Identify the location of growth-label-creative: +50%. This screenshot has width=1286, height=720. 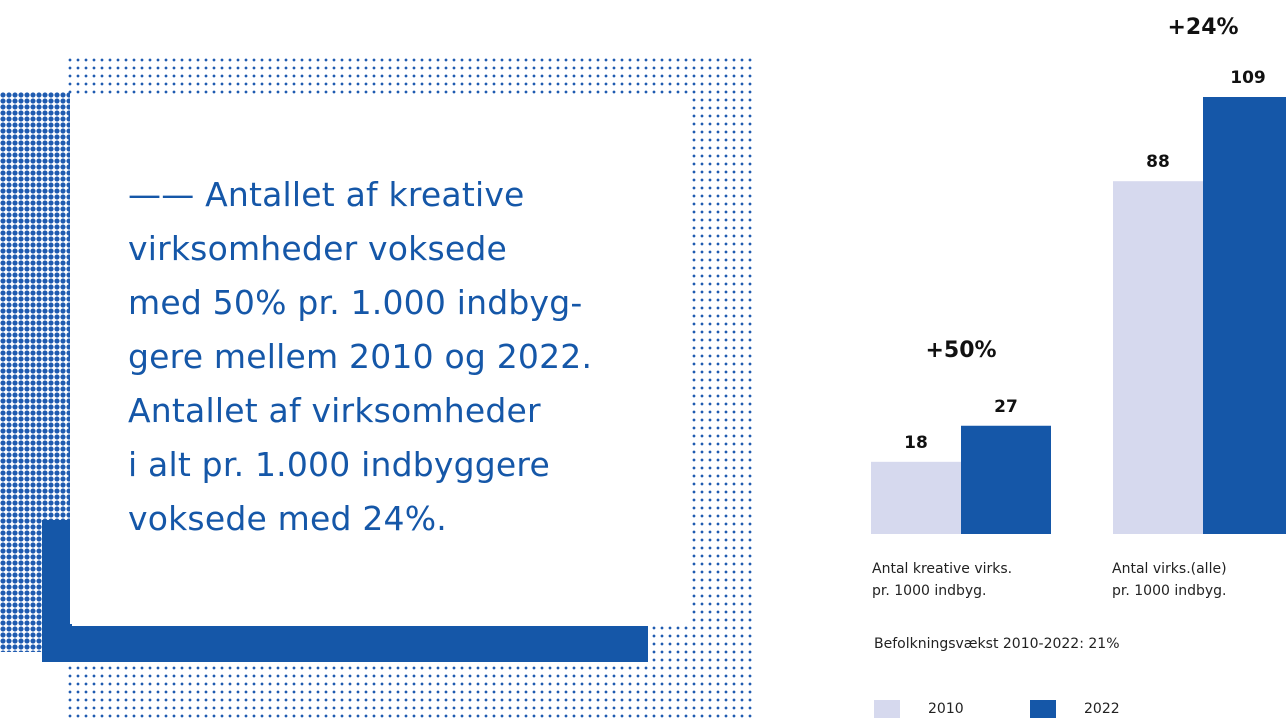
(960, 350).